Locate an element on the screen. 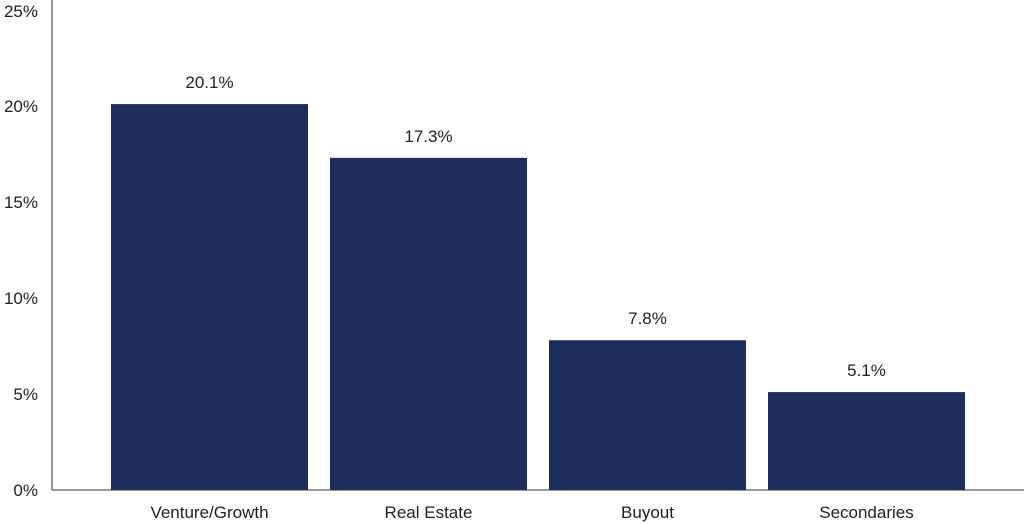 Image resolution: width=1024 pixels, height=524 pixels. y-axis-ticks: 0% 5% 10% 15% 20% 25% is located at coordinates (21, 251).